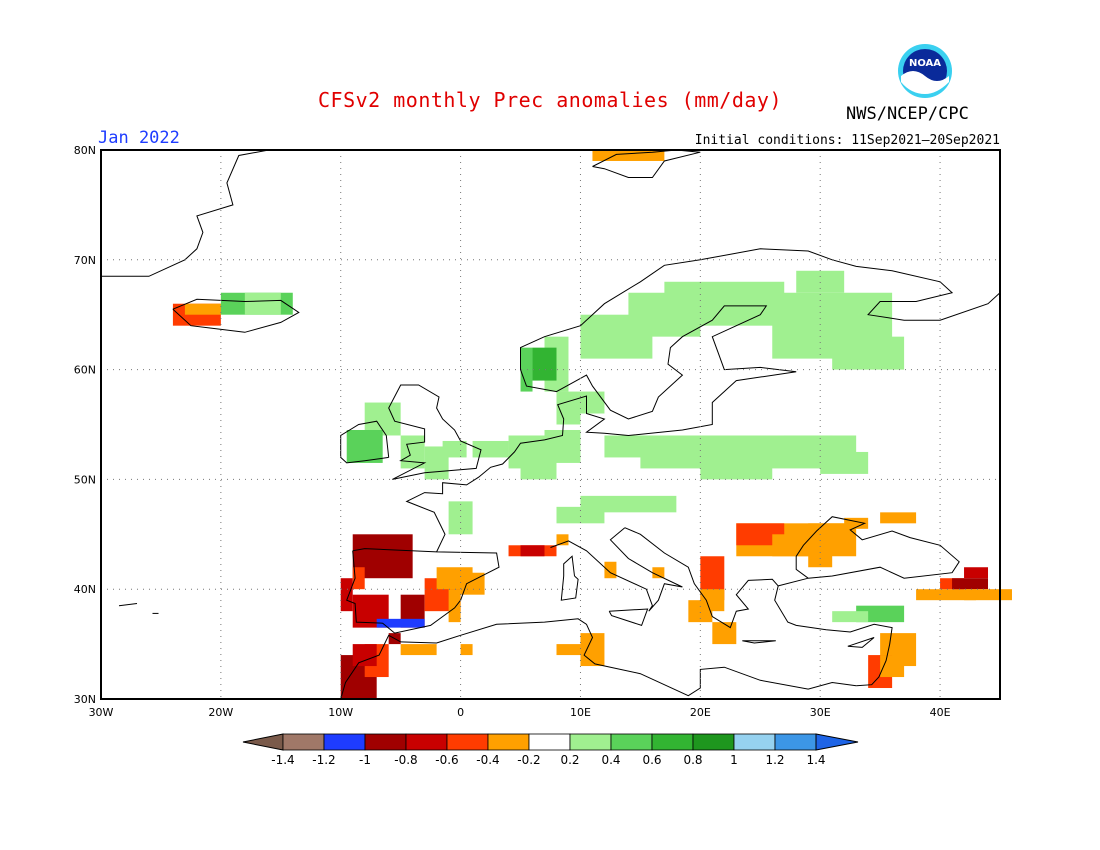  What do you see at coordinates (692, 760) in the screenshot?
I see `legend-label: 0.8` at bounding box center [692, 760].